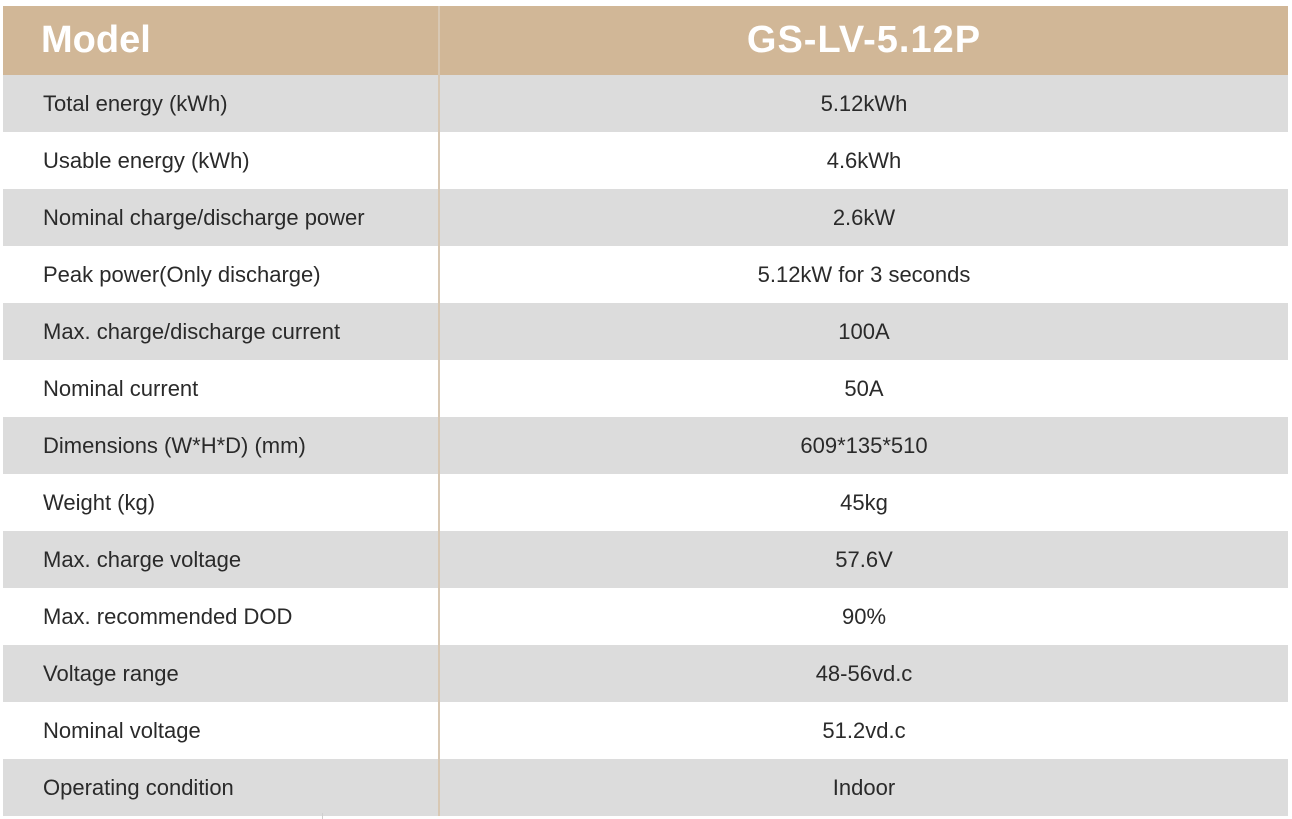 The width and height of the screenshot is (1292, 819). What do you see at coordinates (221, 616) in the screenshot?
I see `row-label: Max. recommended DOD` at bounding box center [221, 616].